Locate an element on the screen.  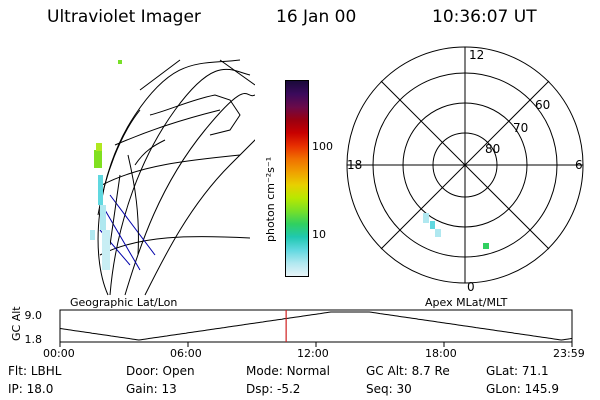
instrument-title: Ultraviolet Imager is located at coordinates (124, 17).